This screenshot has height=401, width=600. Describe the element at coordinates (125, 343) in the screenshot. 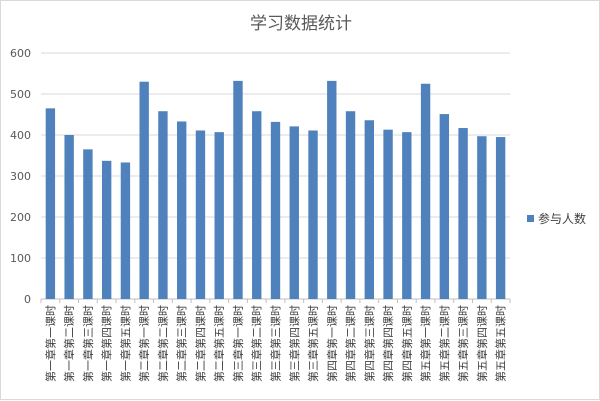

I see `category-label: 第一章第五课时` at that location.